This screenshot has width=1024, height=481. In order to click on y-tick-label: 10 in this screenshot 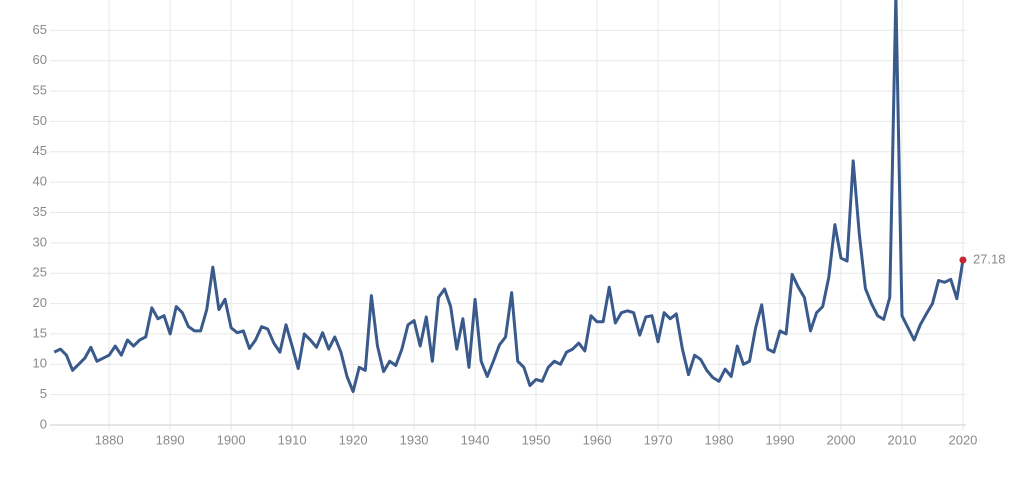, I will do `click(40, 363)`.